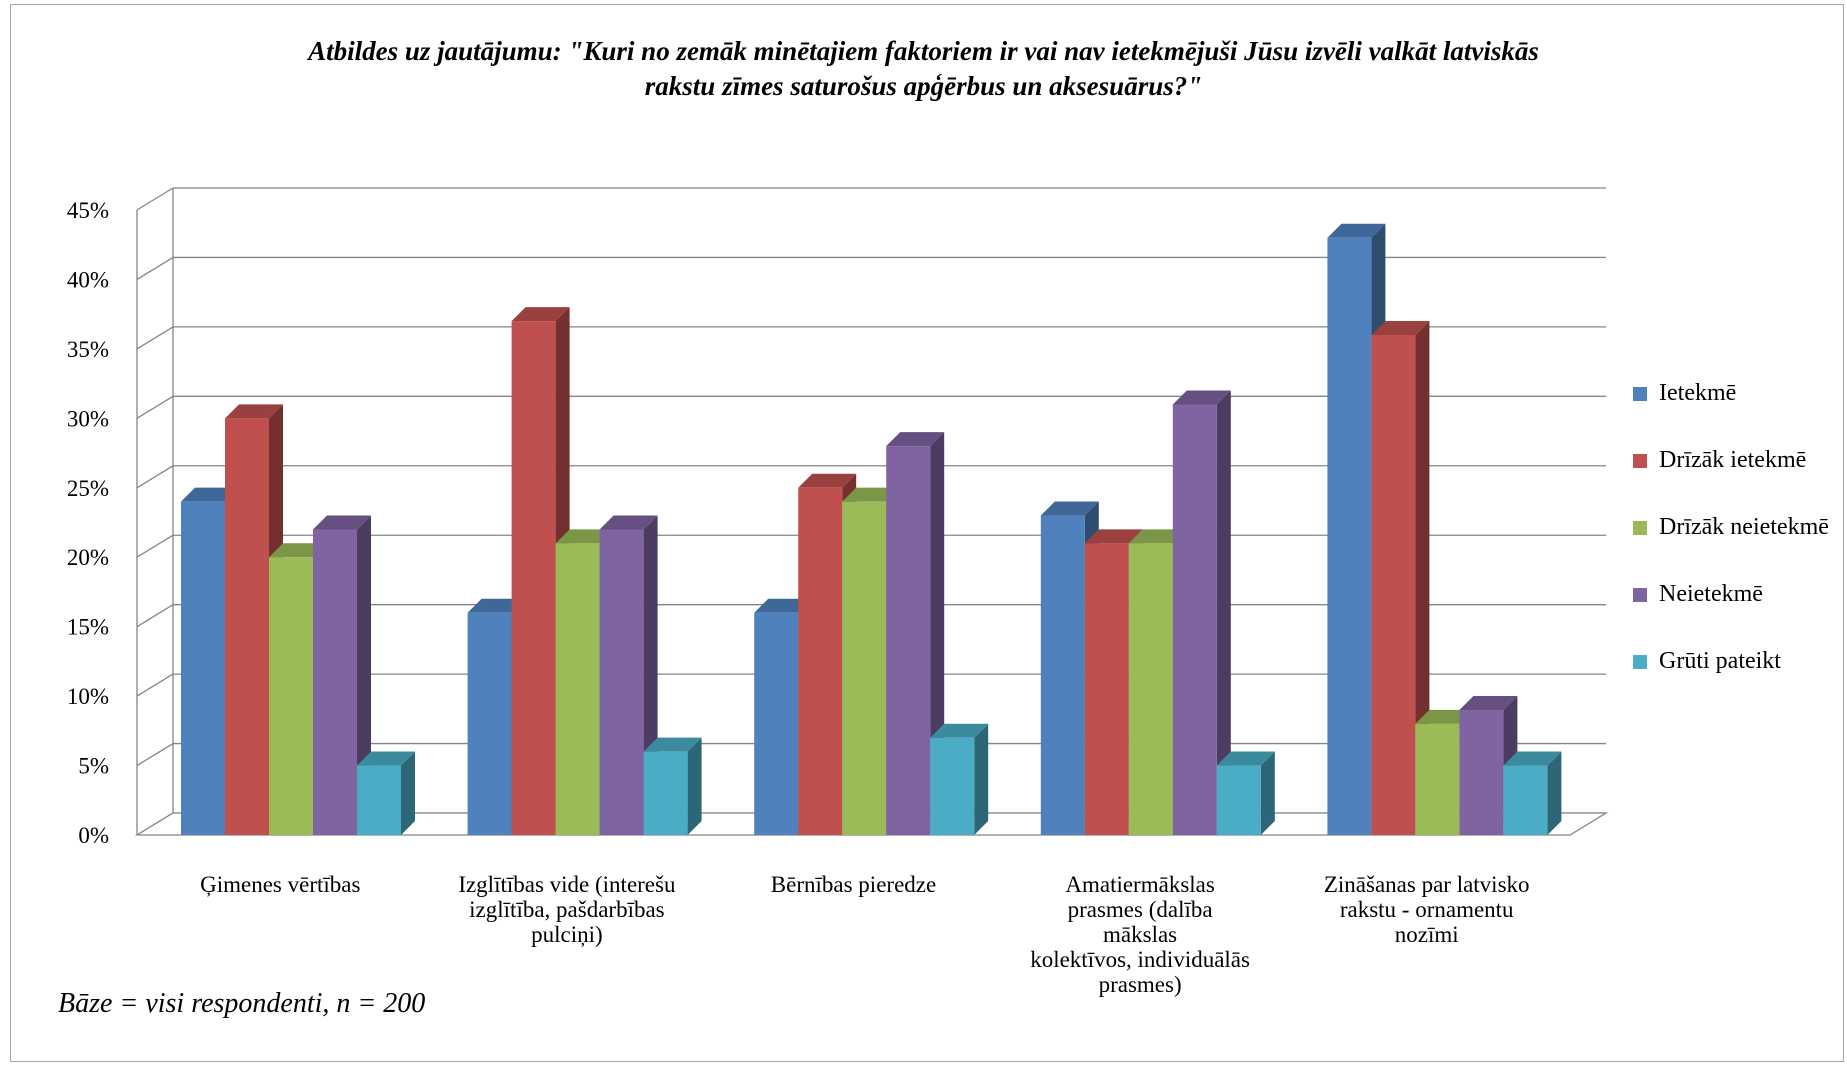 This screenshot has height=1066, width=1847. What do you see at coordinates (93, 835) in the screenshot?
I see `y-tick-label: 0%` at bounding box center [93, 835].